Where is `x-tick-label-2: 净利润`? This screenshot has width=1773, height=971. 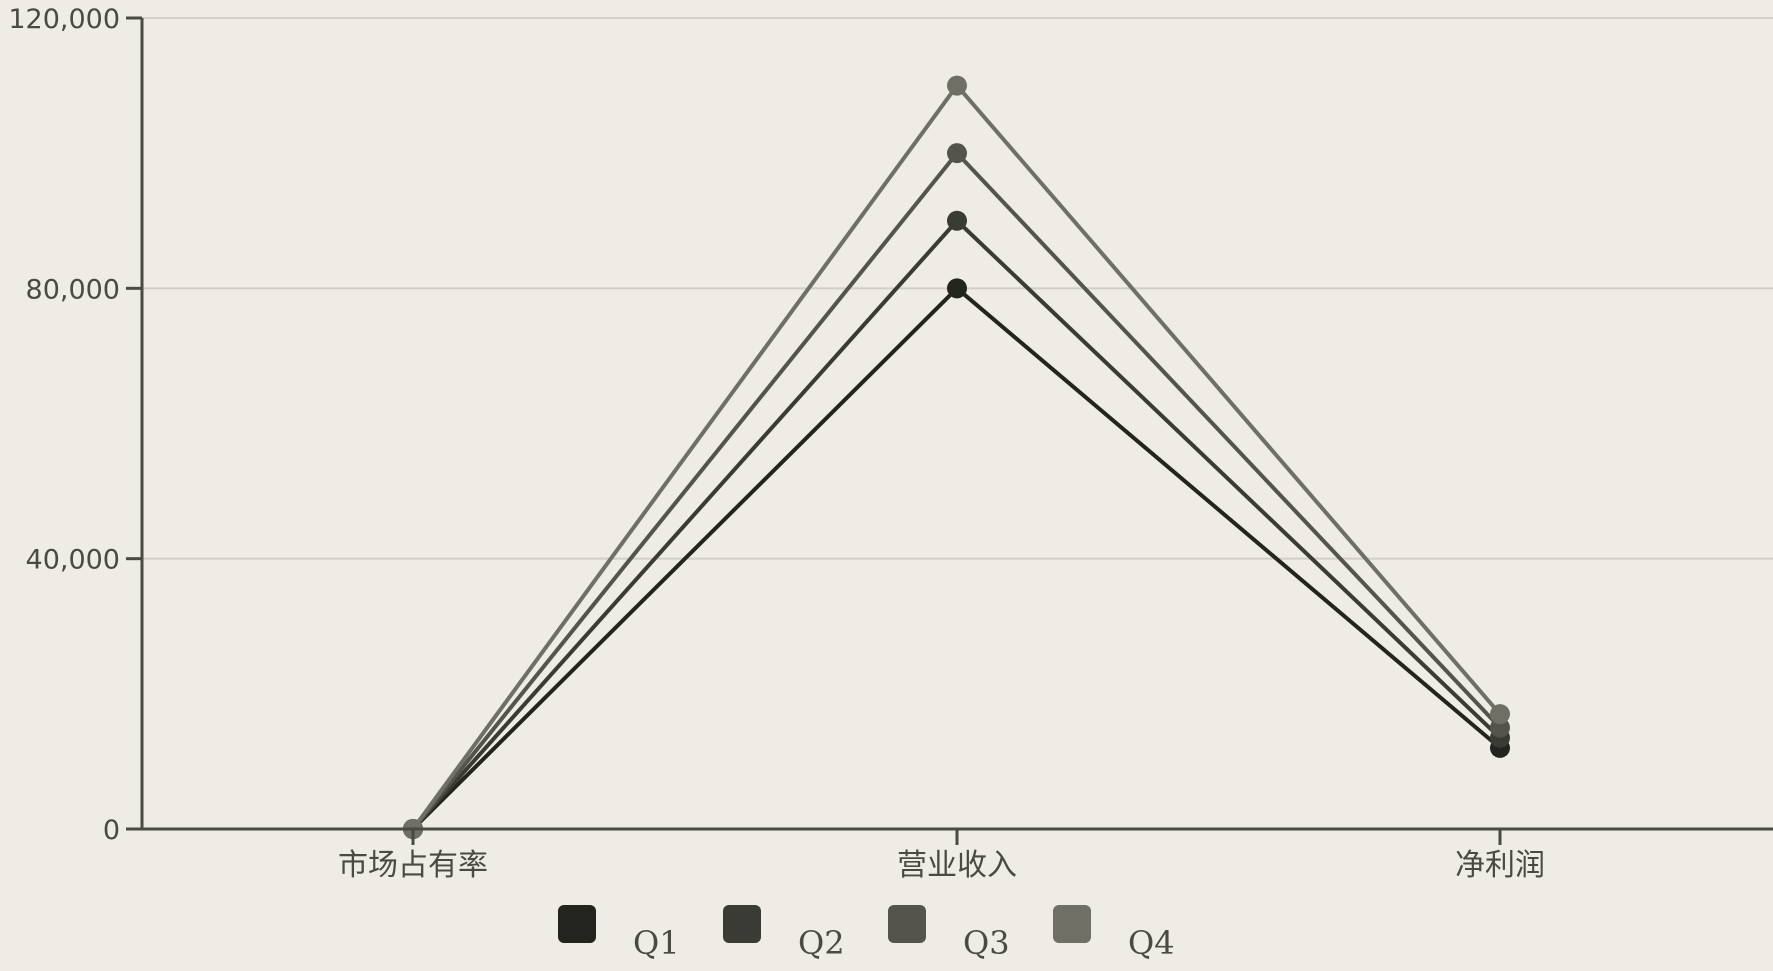
x-tick-label-2: 净利润 is located at coordinates (1500, 865).